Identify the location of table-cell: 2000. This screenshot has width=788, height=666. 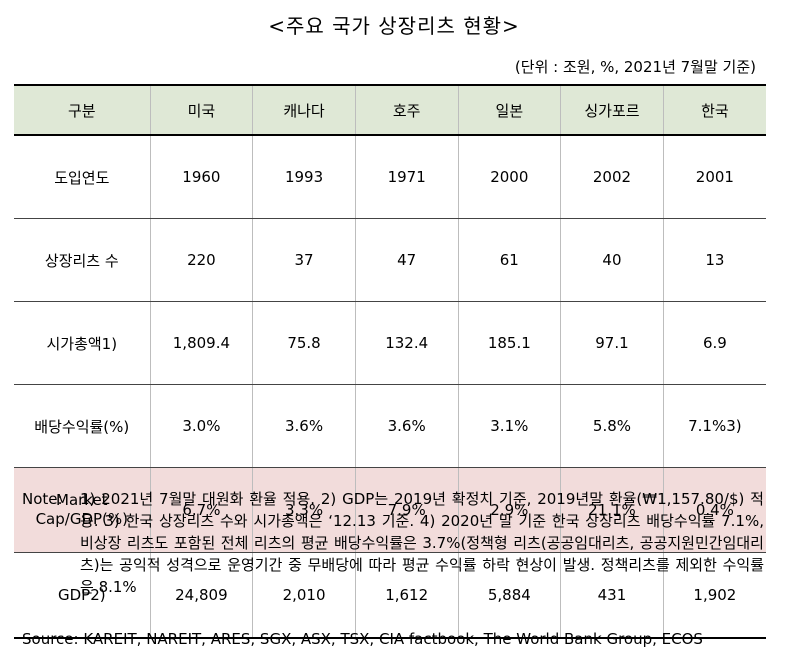
(509, 177).